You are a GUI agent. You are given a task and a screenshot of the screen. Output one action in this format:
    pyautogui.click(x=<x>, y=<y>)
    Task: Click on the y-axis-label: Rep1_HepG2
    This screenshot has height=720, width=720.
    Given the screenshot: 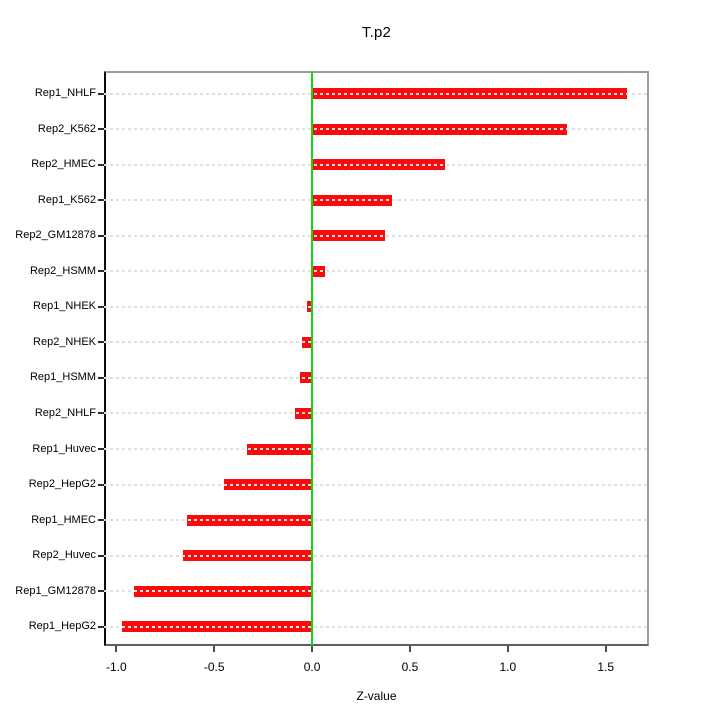 What is the action you would take?
    pyautogui.click(x=62, y=626)
    